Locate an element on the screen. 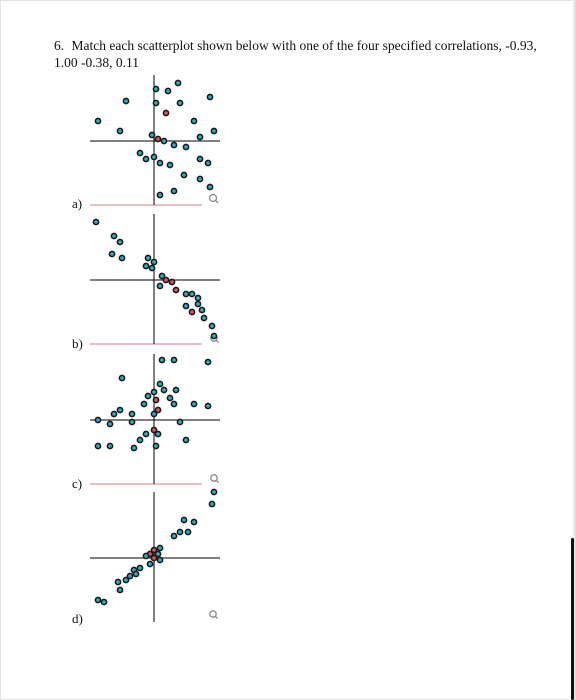 Image resolution: width=576 pixels, height=700 pixels. scatterplot-d is located at coordinates (155, 555).